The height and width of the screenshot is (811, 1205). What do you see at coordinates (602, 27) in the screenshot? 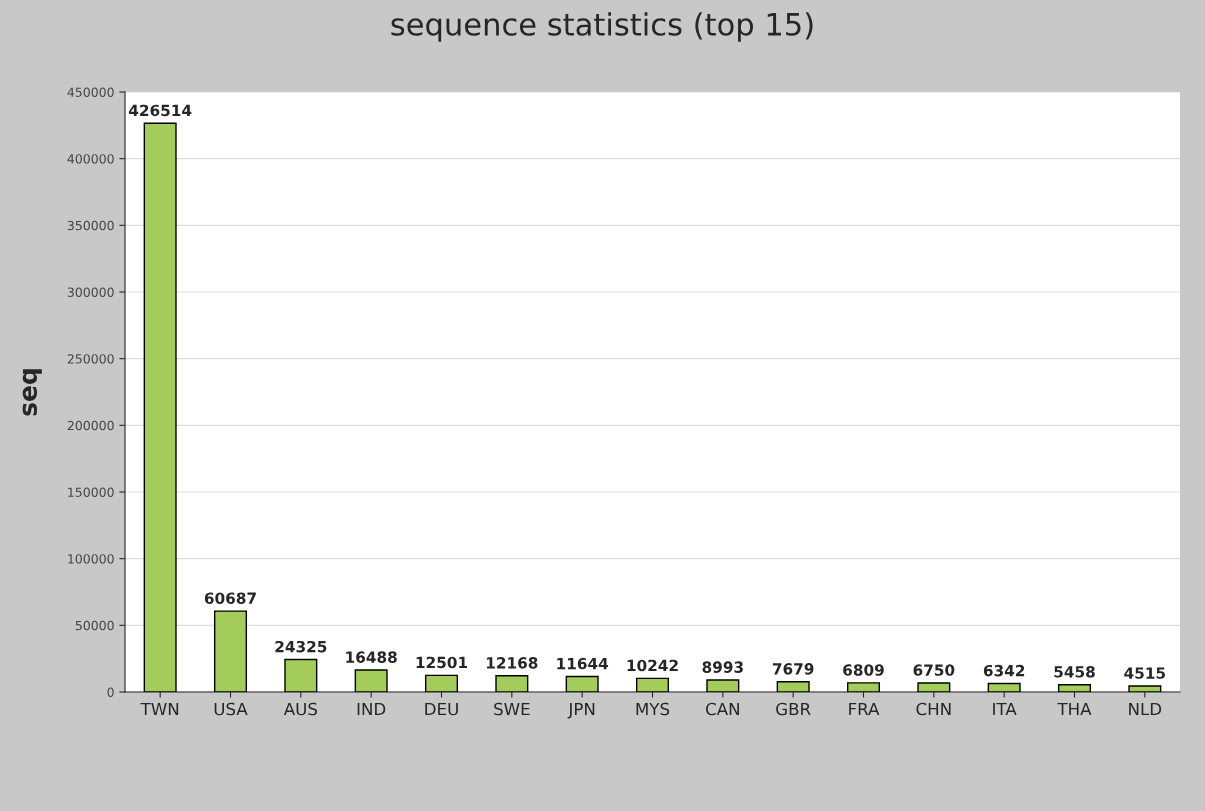
I see `chart-title: sequence statistics (top 15)` at bounding box center [602, 27].